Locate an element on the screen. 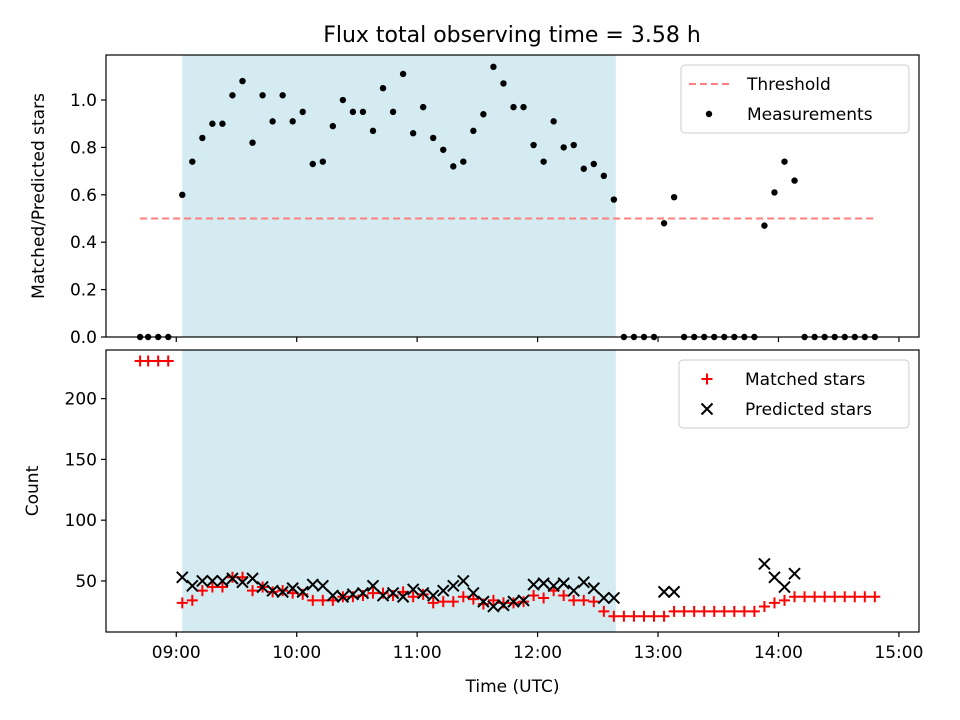 This screenshot has height=720, width=960. legend-matched-swatch is located at coordinates (707, 379).